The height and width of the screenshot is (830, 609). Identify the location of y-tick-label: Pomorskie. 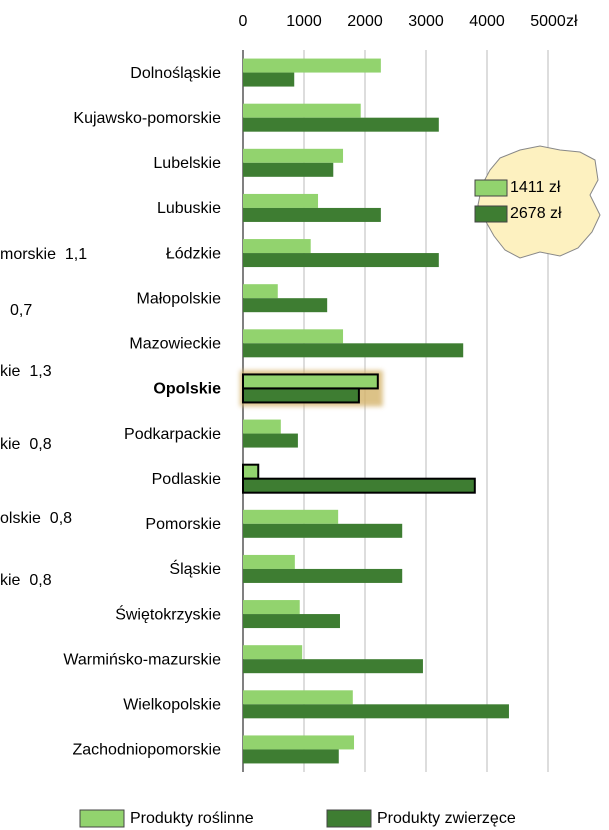
(183, 524).